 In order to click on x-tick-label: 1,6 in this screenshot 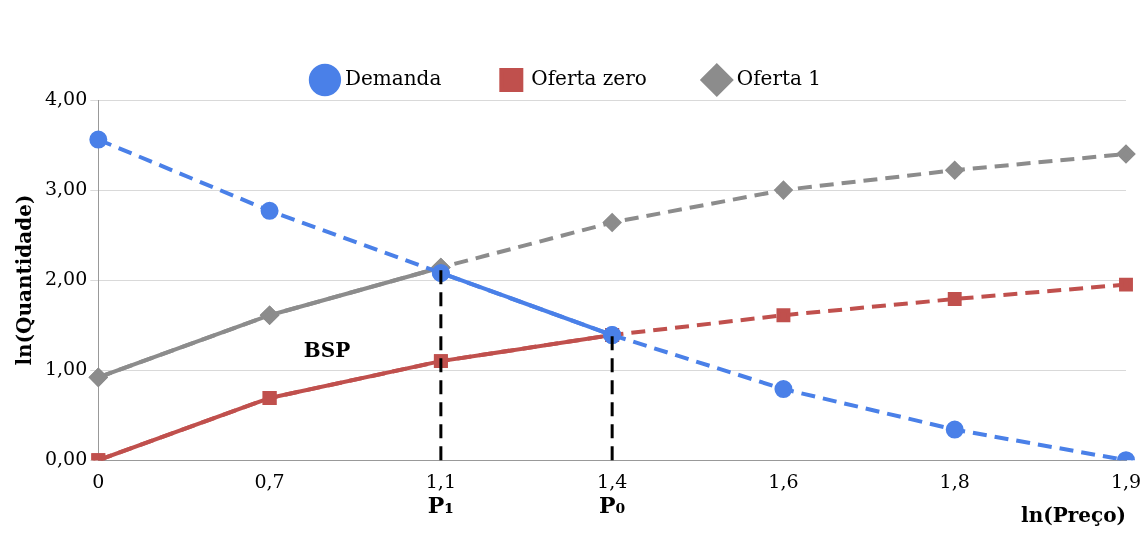, I will do `click(783, 480)`.